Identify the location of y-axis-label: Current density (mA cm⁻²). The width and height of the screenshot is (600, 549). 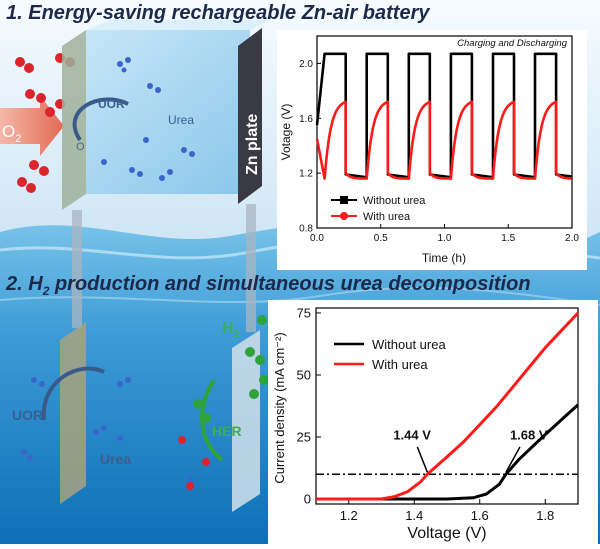
(279, 407).